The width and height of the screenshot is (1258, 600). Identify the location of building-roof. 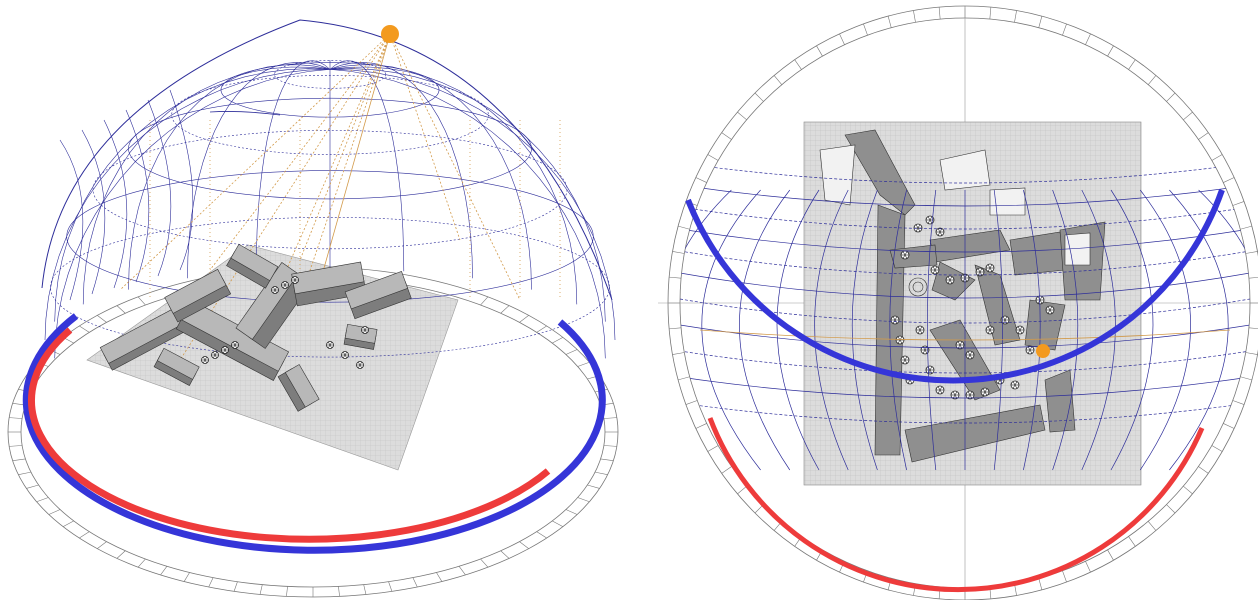
(376, 290).